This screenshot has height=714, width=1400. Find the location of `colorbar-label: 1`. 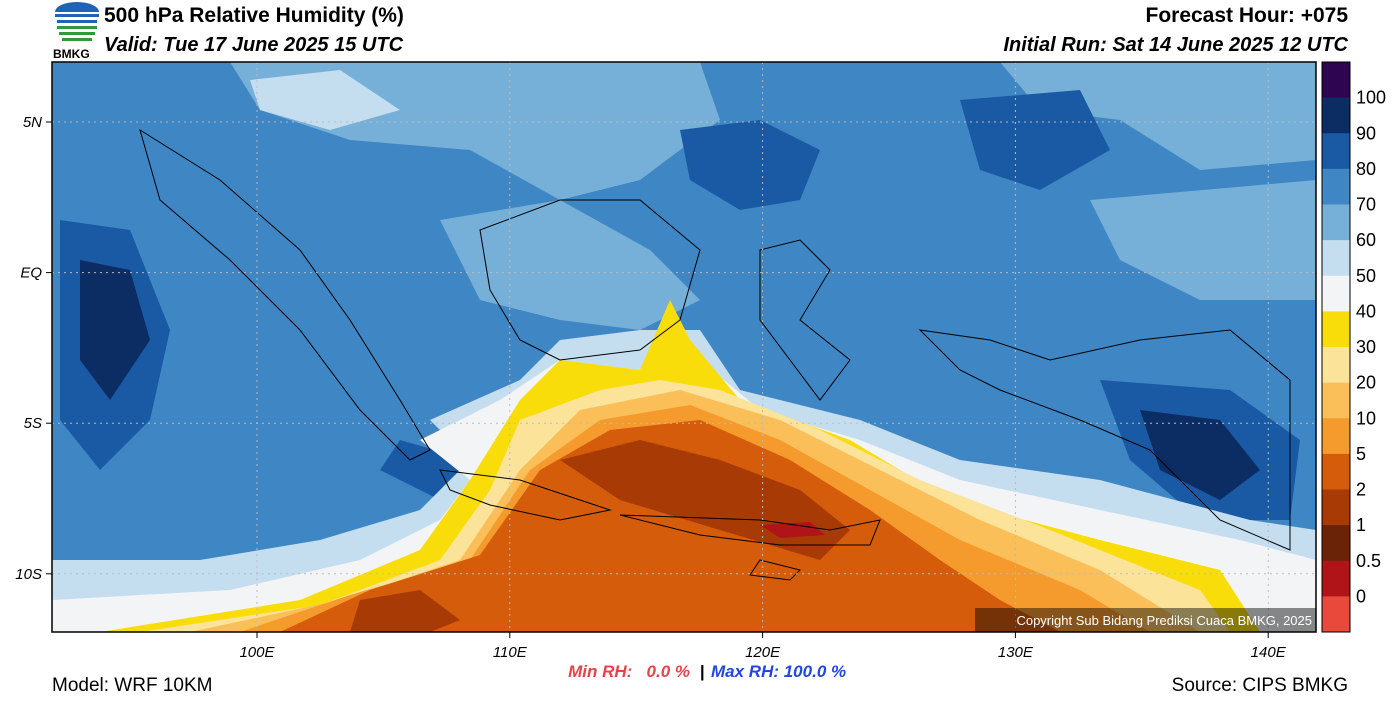

colorbar-label: 1 is located at coordinates (1361, 525).